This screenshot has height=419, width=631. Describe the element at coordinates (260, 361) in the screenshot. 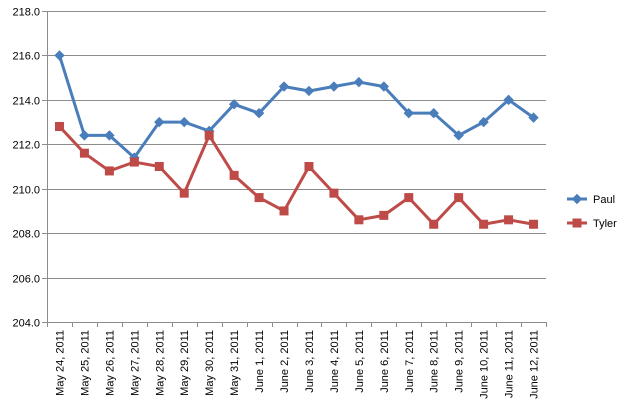

I see `x-tick-label: June 1, 2011` at that location.